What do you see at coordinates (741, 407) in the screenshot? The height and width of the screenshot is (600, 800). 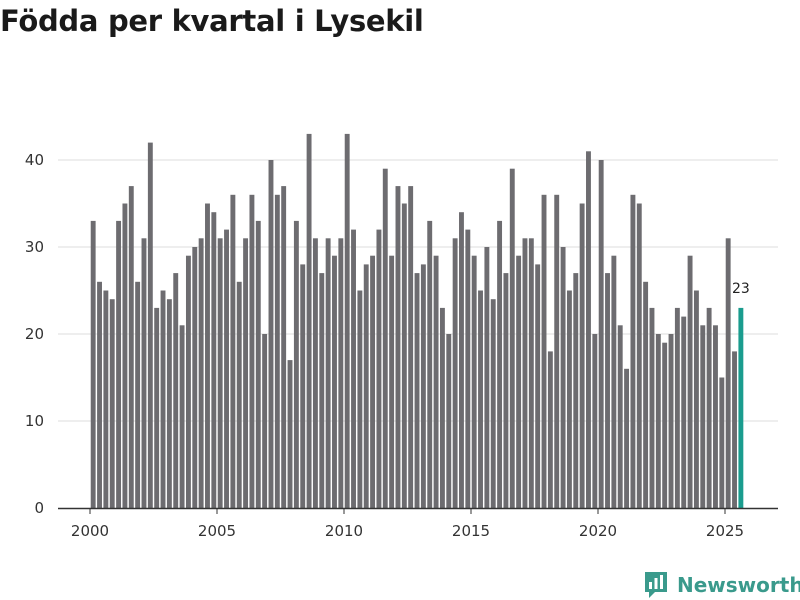 I see `bar-highlight` at bounding box center [741, 407].